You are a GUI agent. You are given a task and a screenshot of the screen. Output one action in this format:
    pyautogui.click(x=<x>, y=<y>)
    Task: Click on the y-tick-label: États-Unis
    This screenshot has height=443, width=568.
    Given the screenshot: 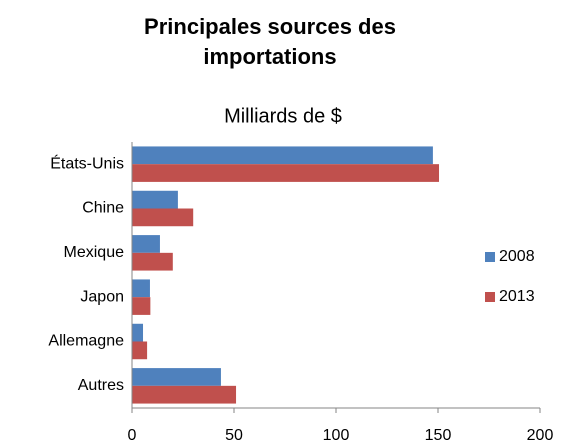 What is the action you would take?
    pyautogui.click(x=87, y=162)
    